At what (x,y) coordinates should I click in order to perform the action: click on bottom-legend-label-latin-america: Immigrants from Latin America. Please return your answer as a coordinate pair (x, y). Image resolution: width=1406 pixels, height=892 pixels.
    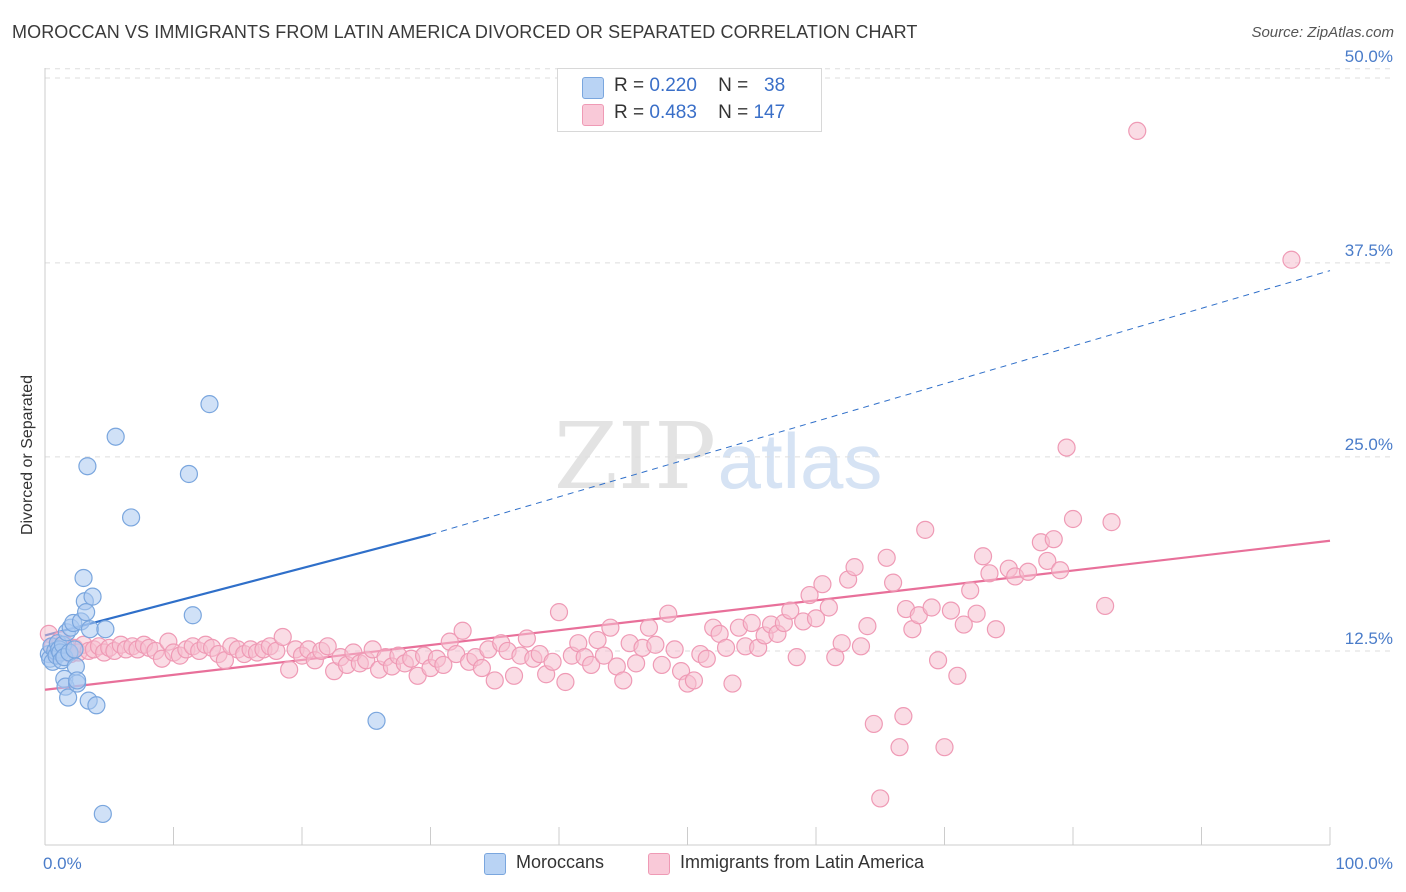
    Looking at the image, I should click on (802, 862).